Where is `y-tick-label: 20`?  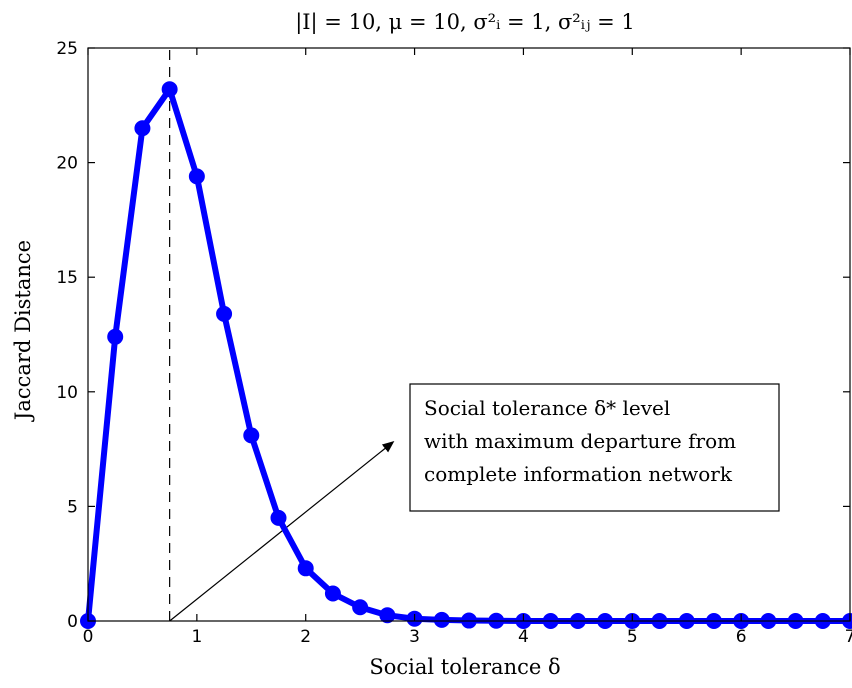
y-tick-label: 20 is located at coordinates (67, 164).